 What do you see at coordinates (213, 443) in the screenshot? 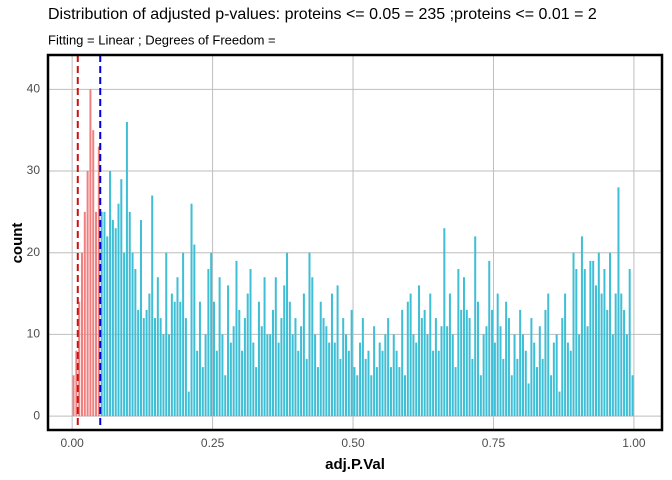
I see `x-tick-label: 0.25` at bounding box center [213, 443].